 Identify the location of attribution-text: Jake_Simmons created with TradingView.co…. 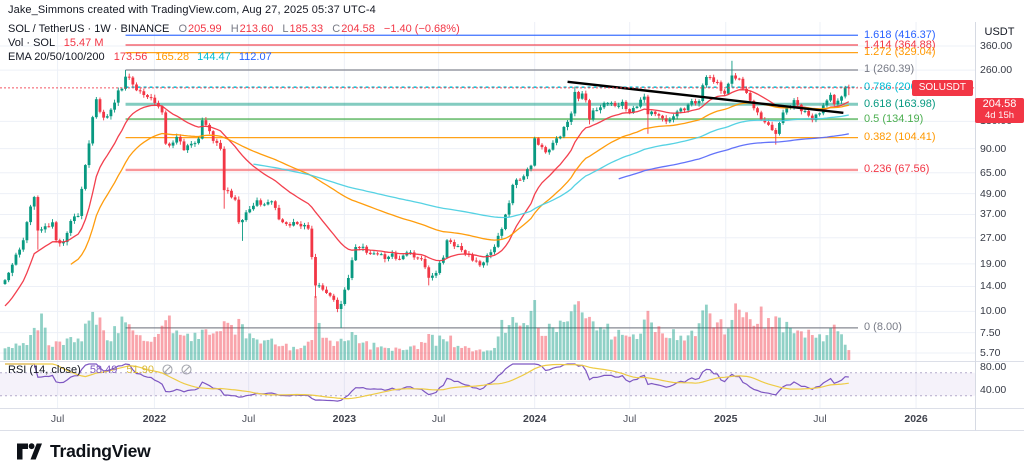
(192, 10).